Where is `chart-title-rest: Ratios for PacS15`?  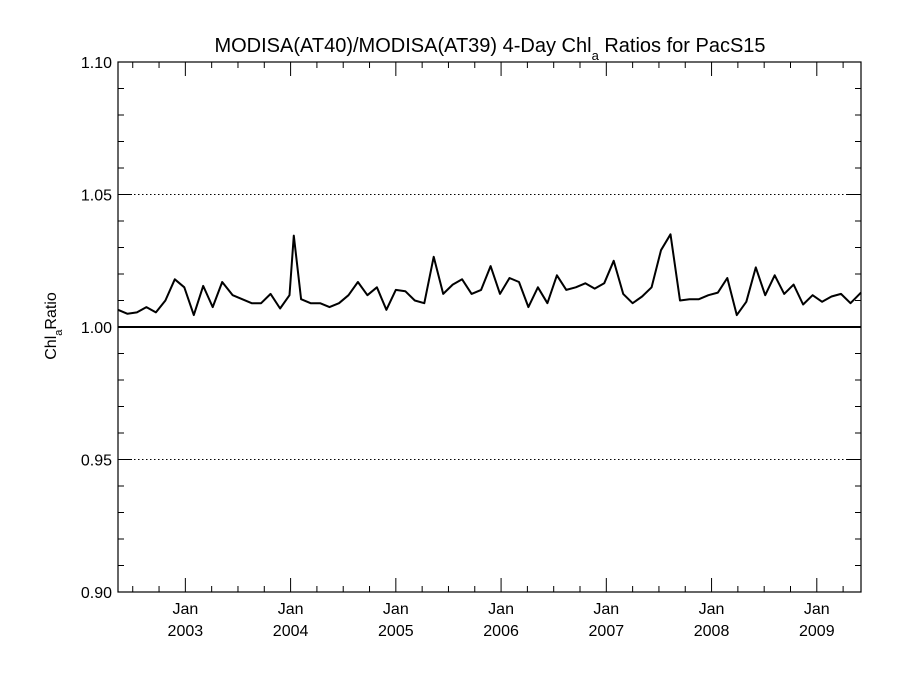
chart-title-rest: Ratios for PacS15 is located at coordinates (682, 46).